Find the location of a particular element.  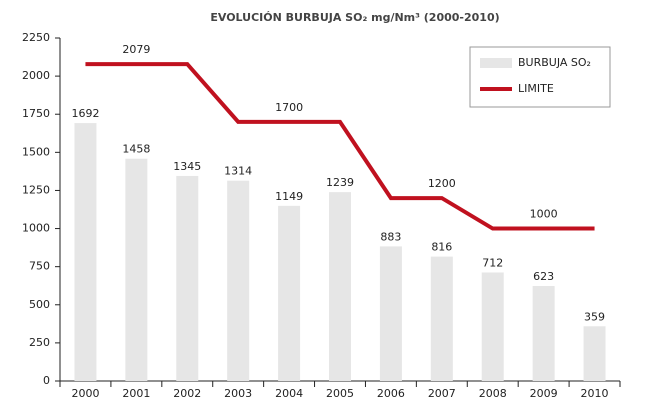

x-tick-label: 2001 is located at coordinates (136, 393).